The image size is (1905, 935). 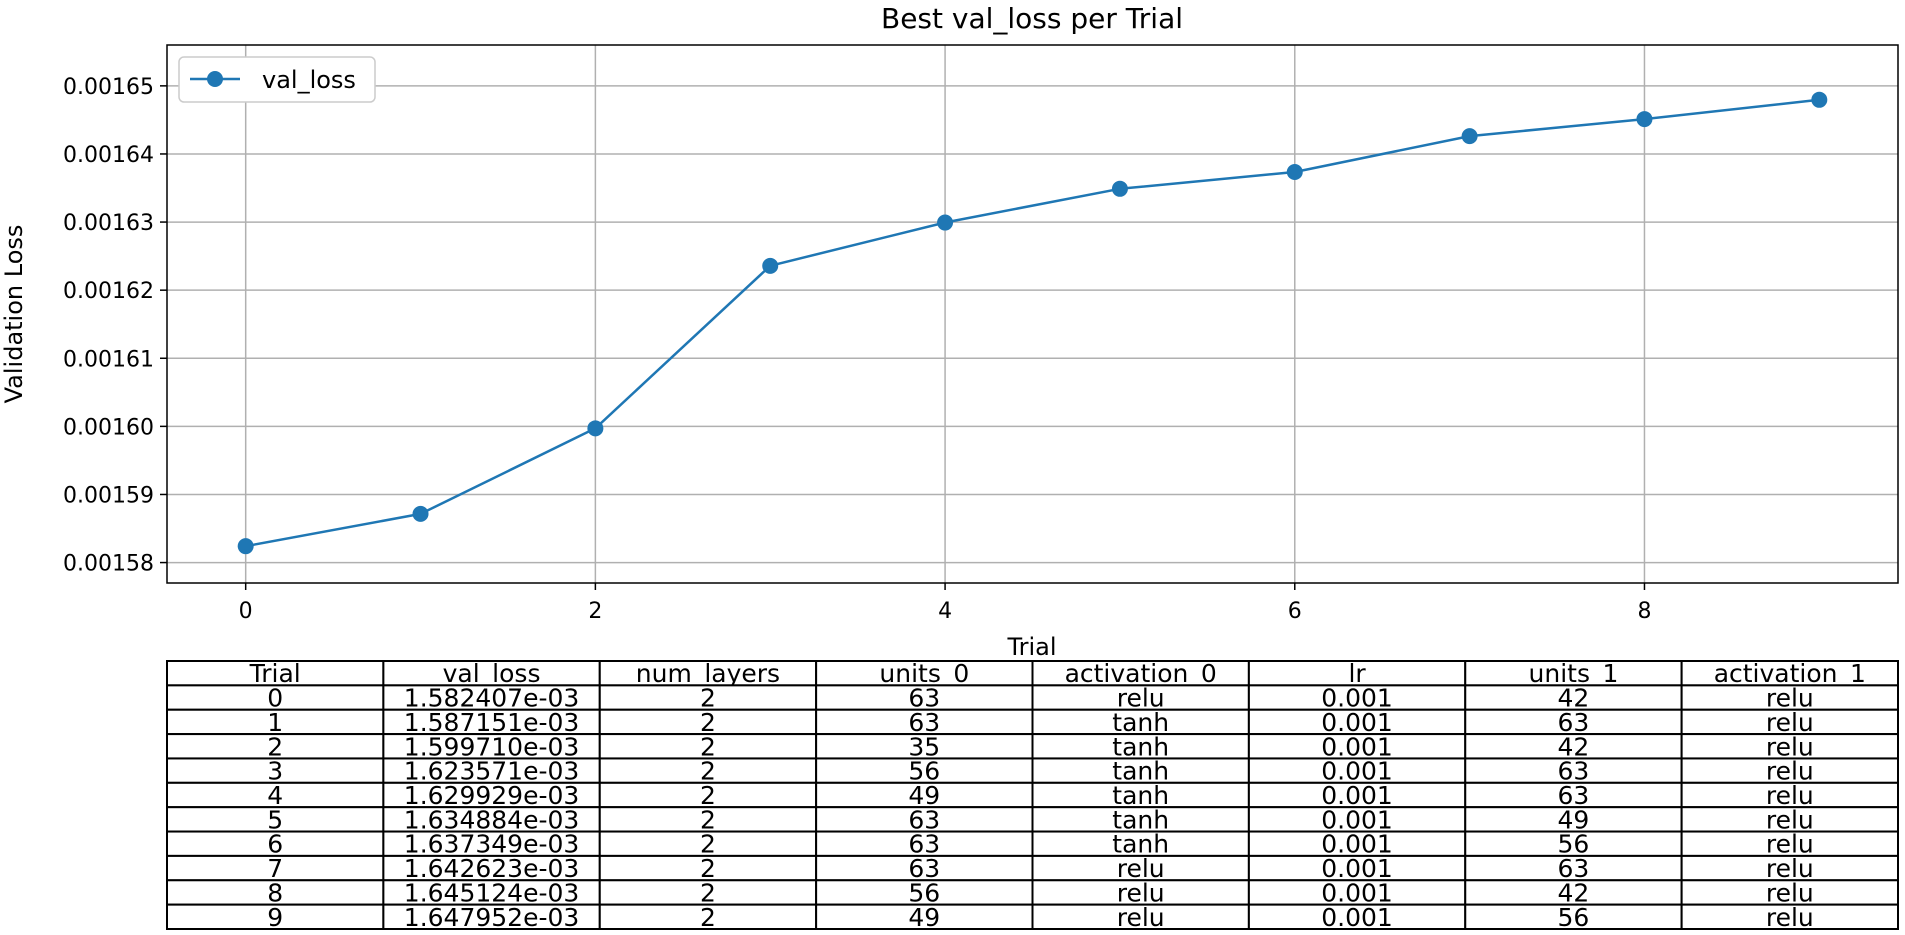 What do you see at coordinates (275, 819) in the screenshot?
I see `table-cell-text: 5` at bounding box center [275, 819].